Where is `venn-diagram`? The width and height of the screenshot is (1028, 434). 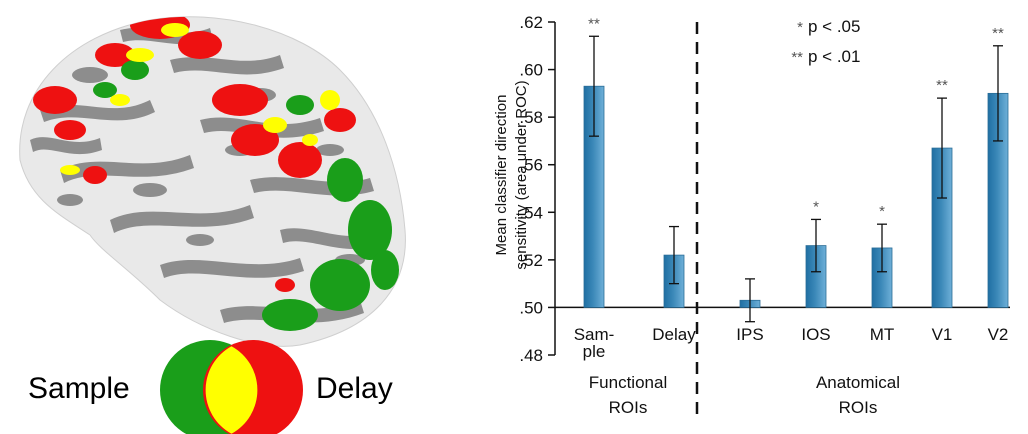
venn-diagram is located at coordinates (231, 387).